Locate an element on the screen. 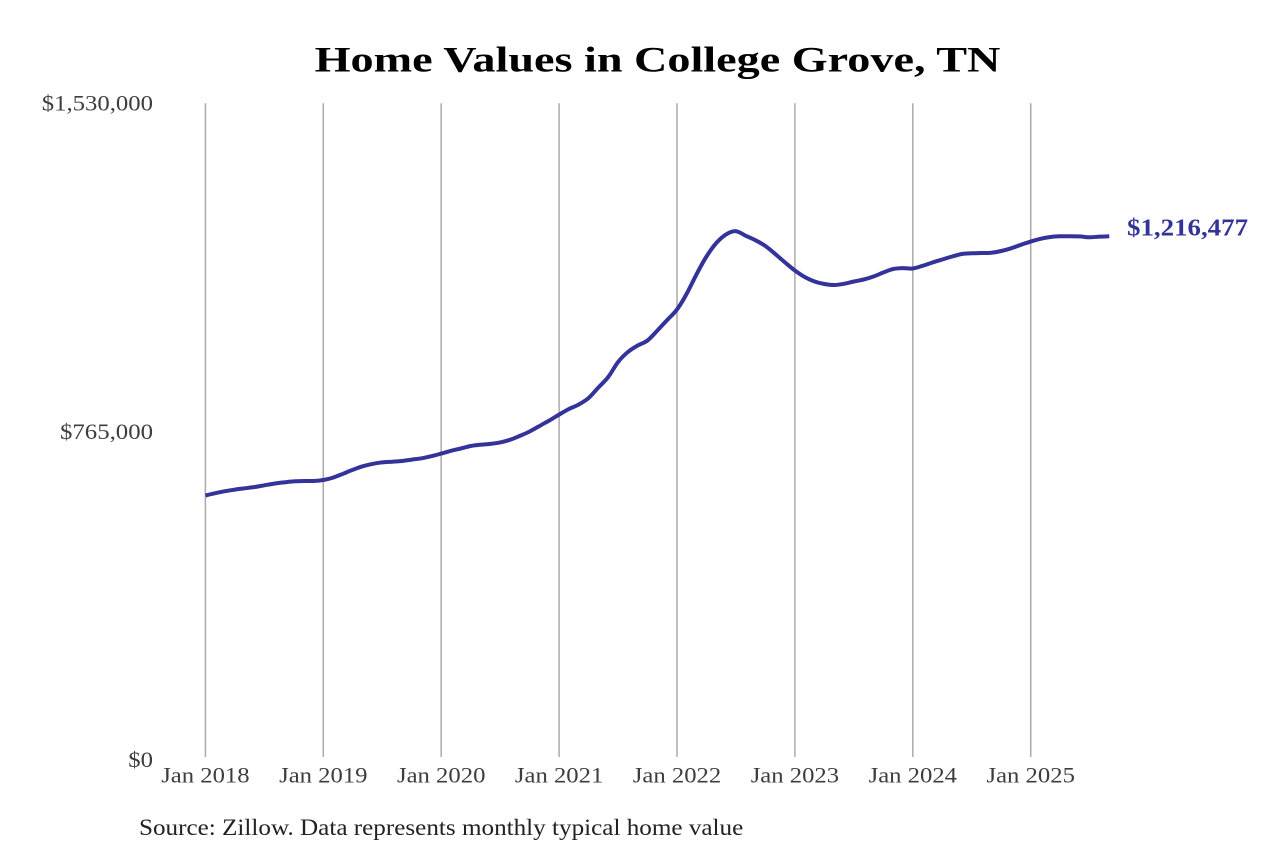  svg-text: $0 is located at coordinates (140, 760).